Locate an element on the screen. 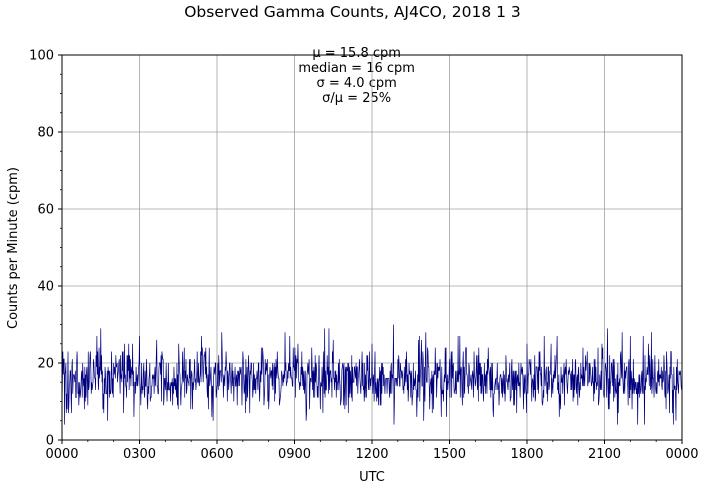  chart-title: Observed Gamma Counts, AJ4CO, 2018 1 3 is located at coordinates (352, 12).